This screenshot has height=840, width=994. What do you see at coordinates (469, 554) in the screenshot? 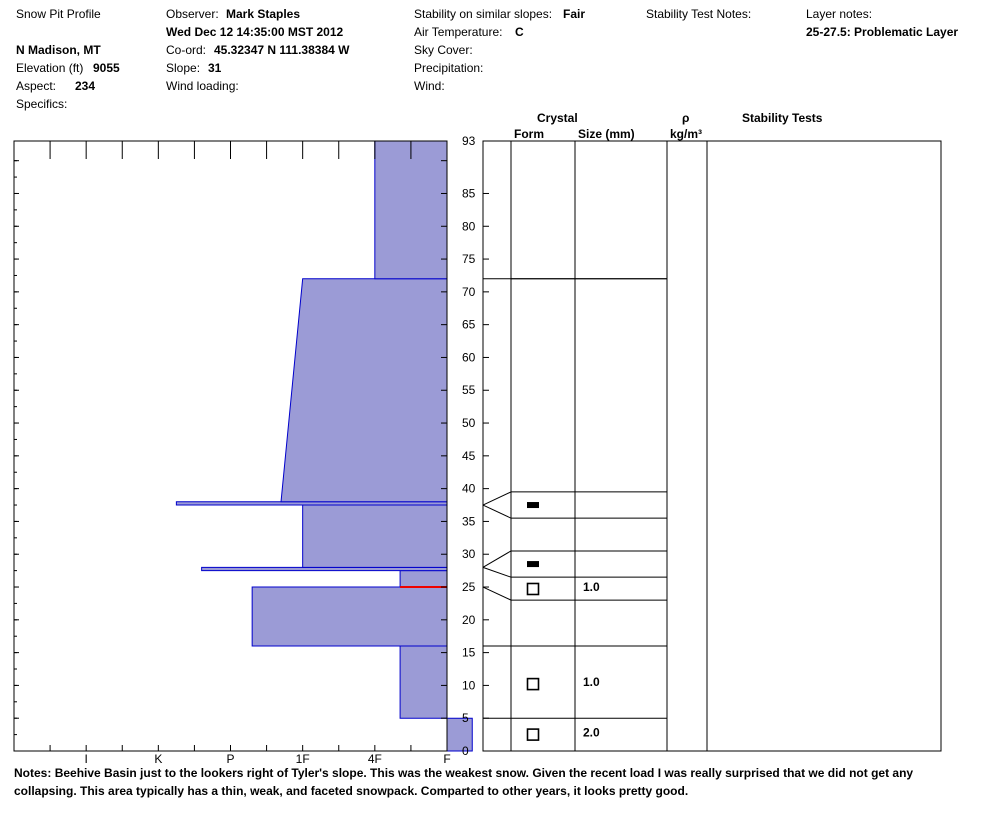
I see `depth-tick-label: 30` at bounding box center [469, 554].